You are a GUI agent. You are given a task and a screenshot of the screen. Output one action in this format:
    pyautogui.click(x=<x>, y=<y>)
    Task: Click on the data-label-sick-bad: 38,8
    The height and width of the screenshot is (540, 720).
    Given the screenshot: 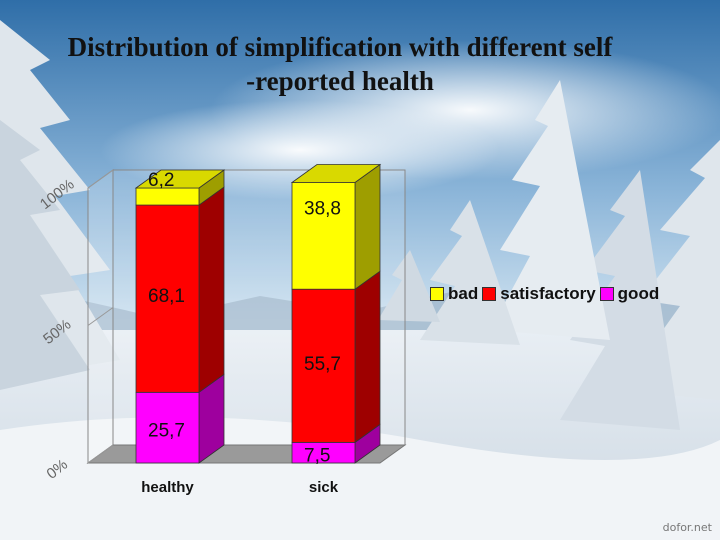 What is the action you would take?
    pyautogui.click(x=322, y=209)
    